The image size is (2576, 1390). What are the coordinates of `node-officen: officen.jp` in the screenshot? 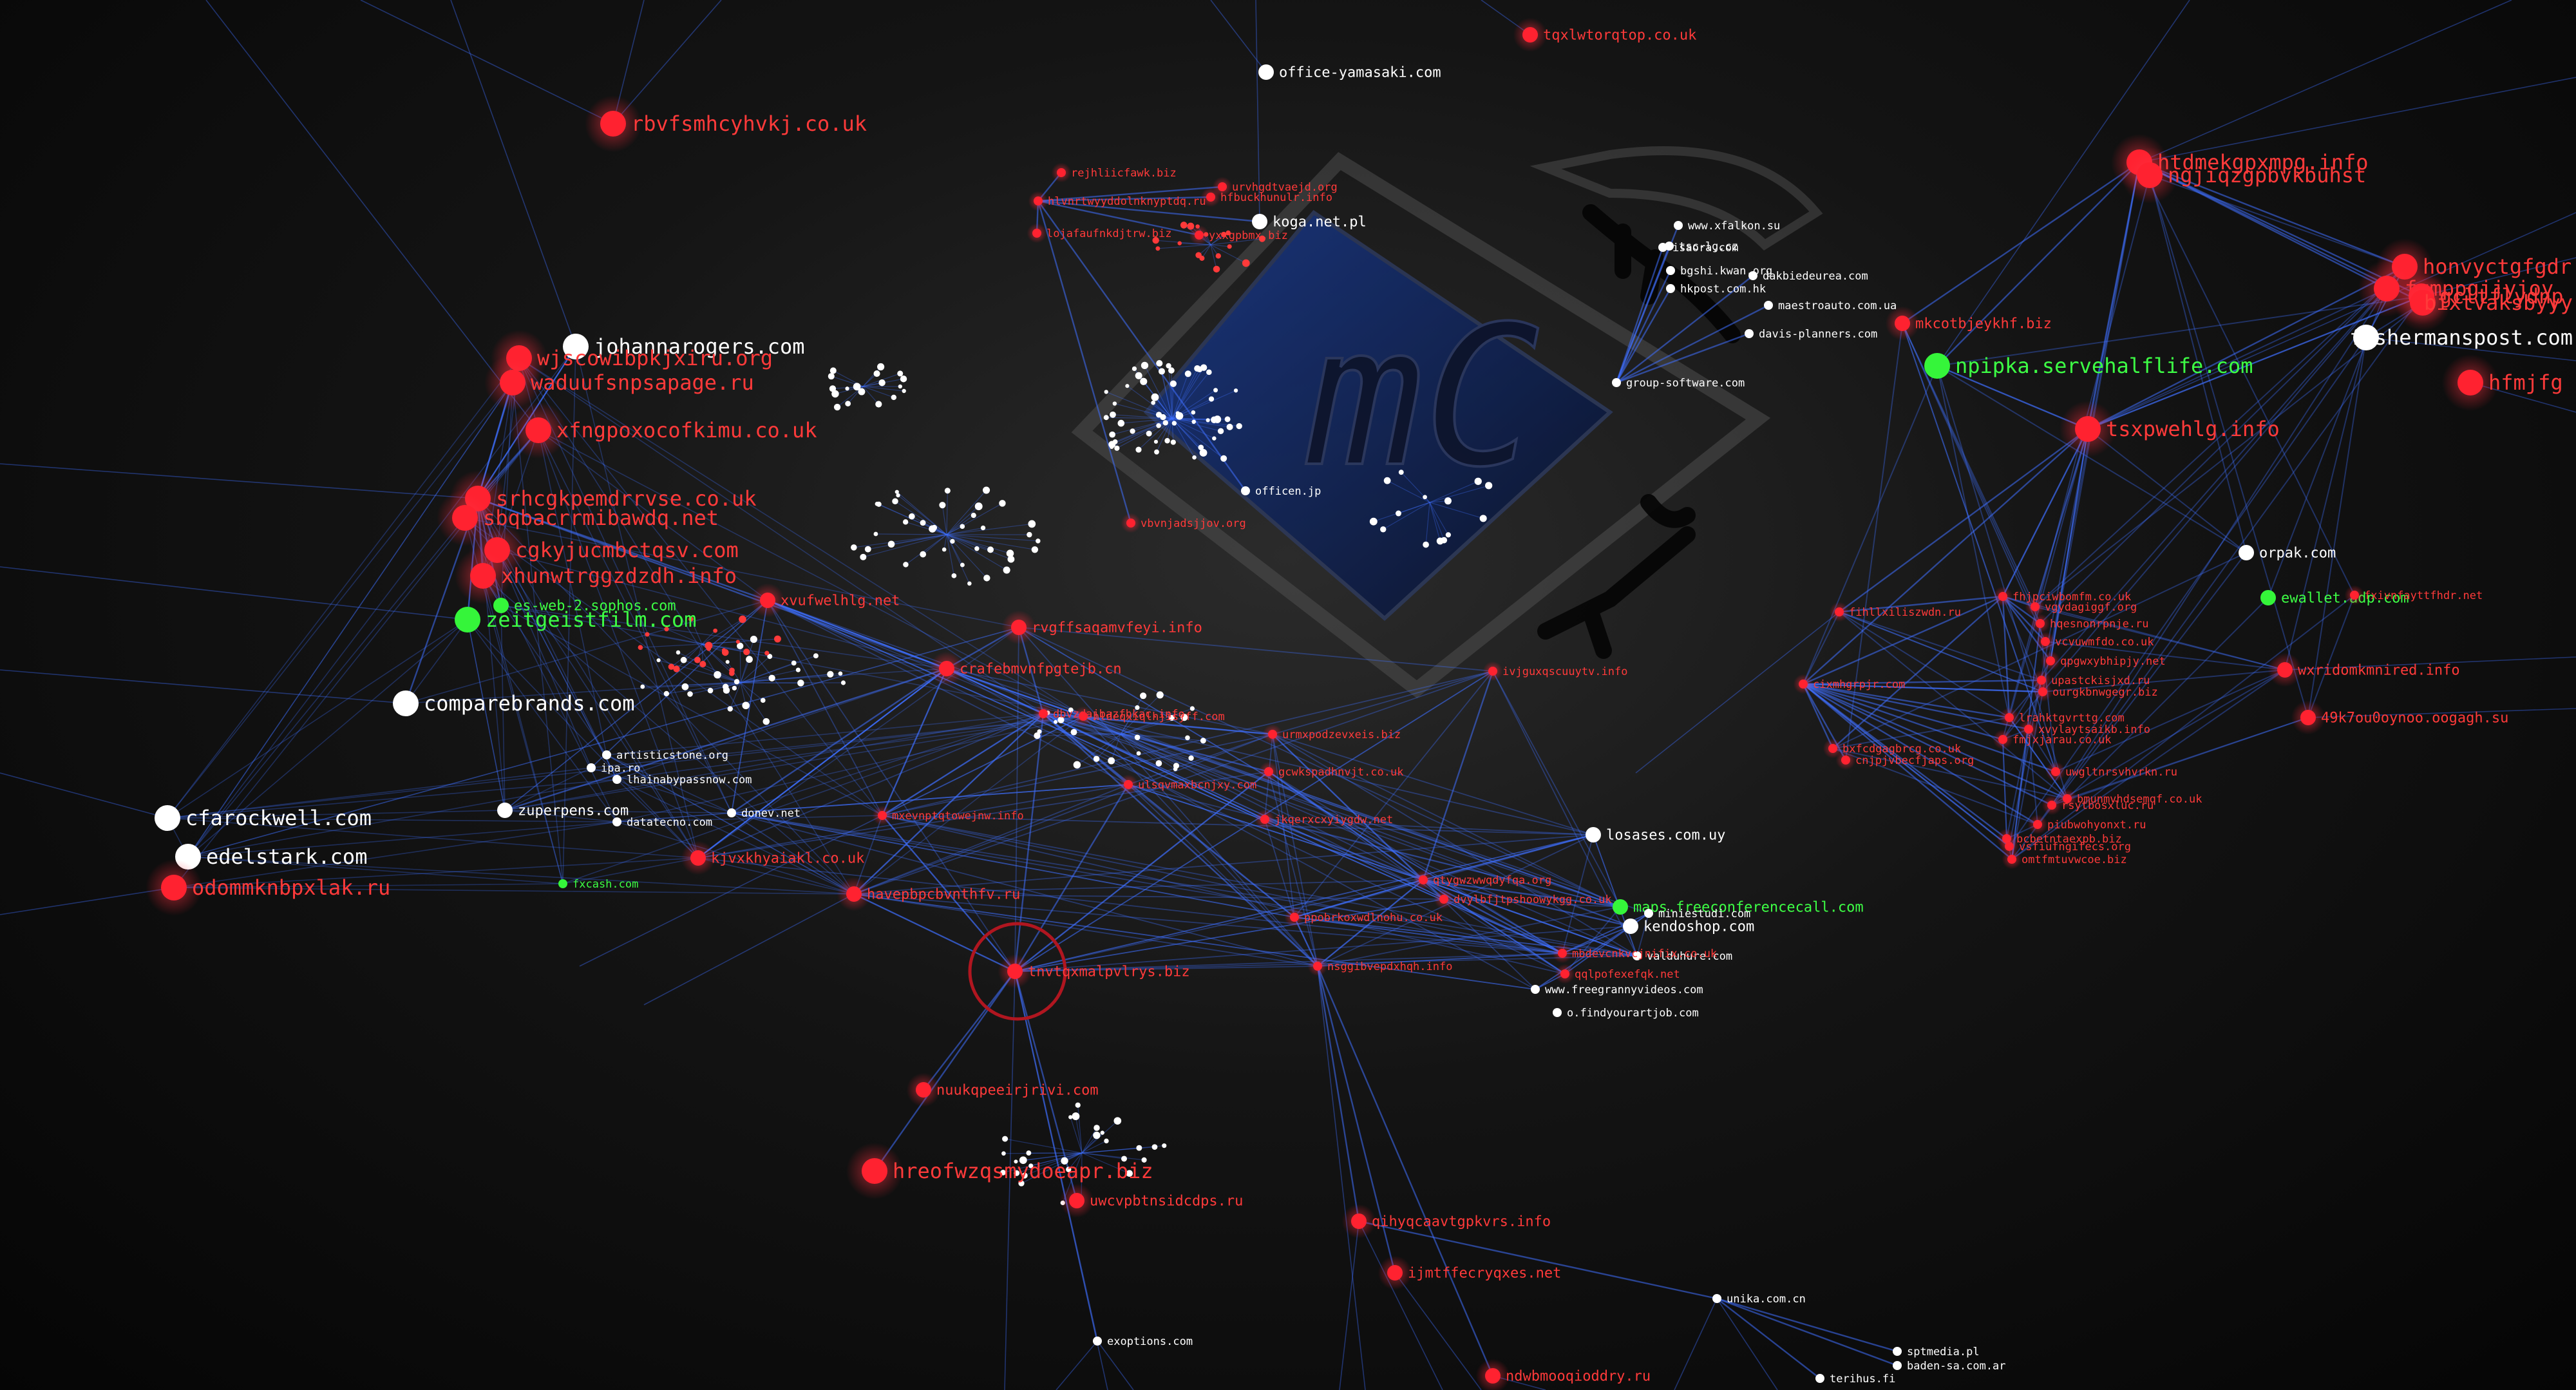 It's located at (1281, 491).